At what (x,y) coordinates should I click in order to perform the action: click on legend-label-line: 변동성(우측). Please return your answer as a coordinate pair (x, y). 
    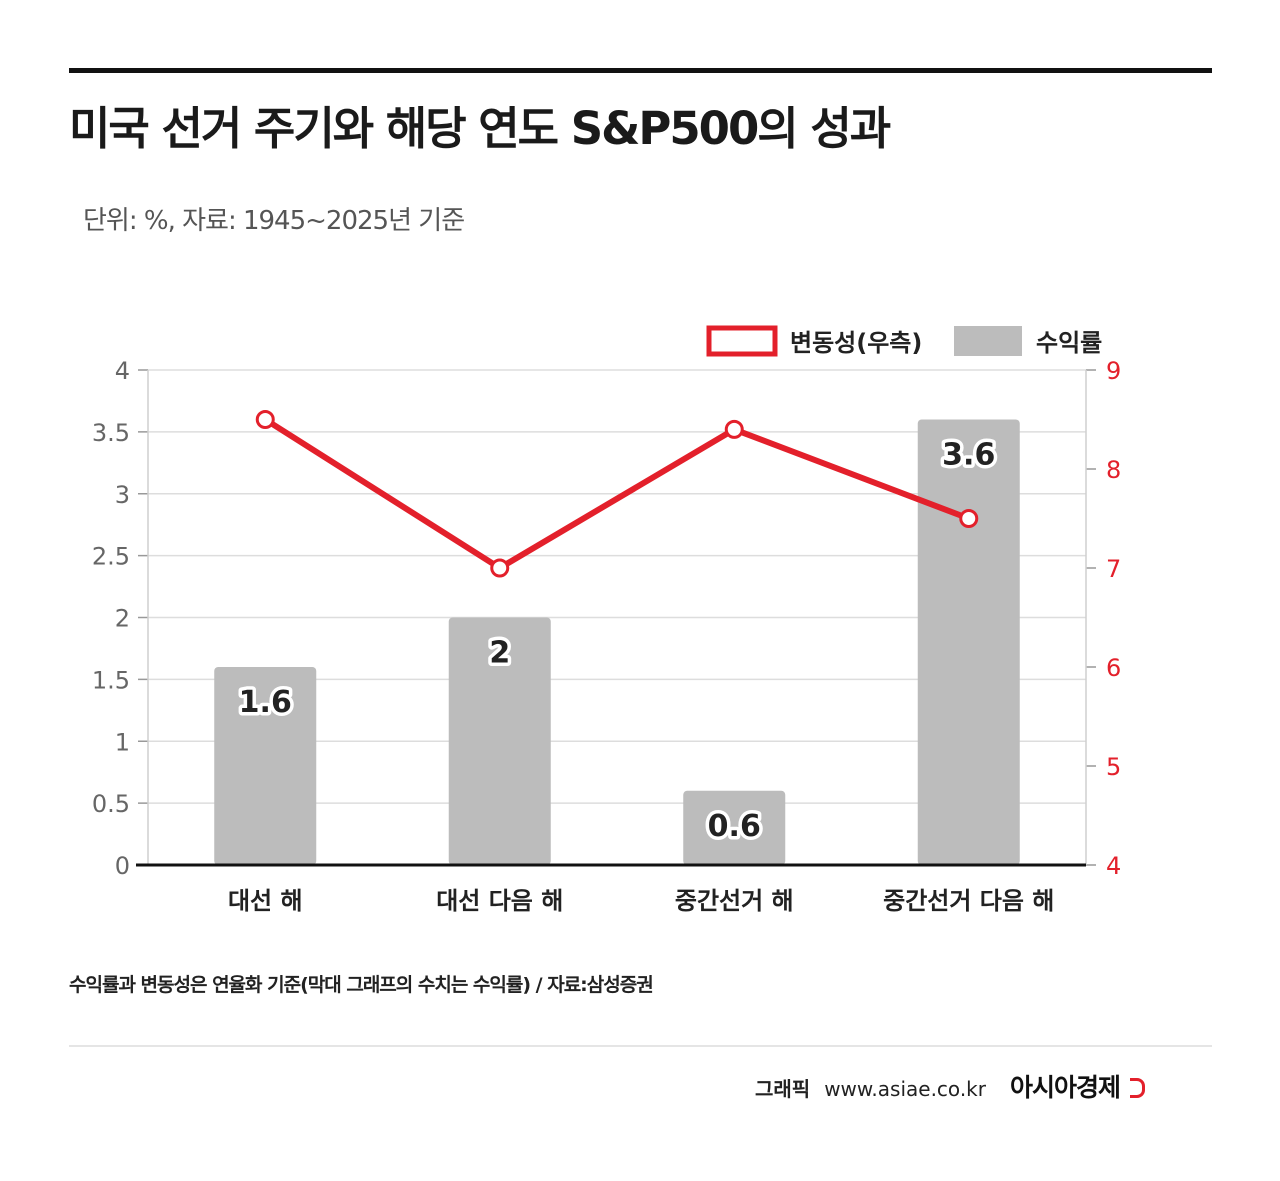
    Looking at the image, I should click on (856, 343).